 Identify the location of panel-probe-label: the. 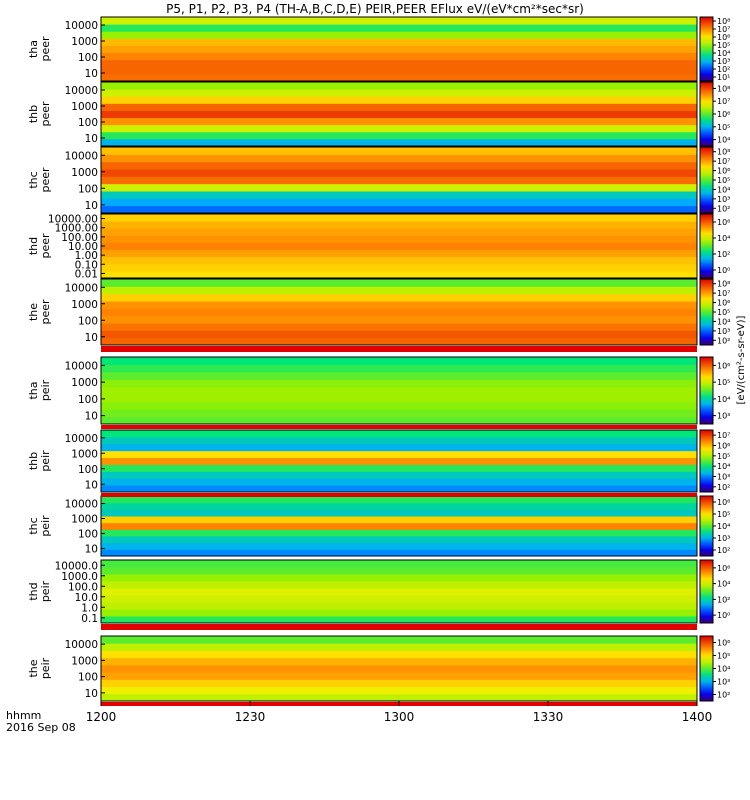
(33, 668).